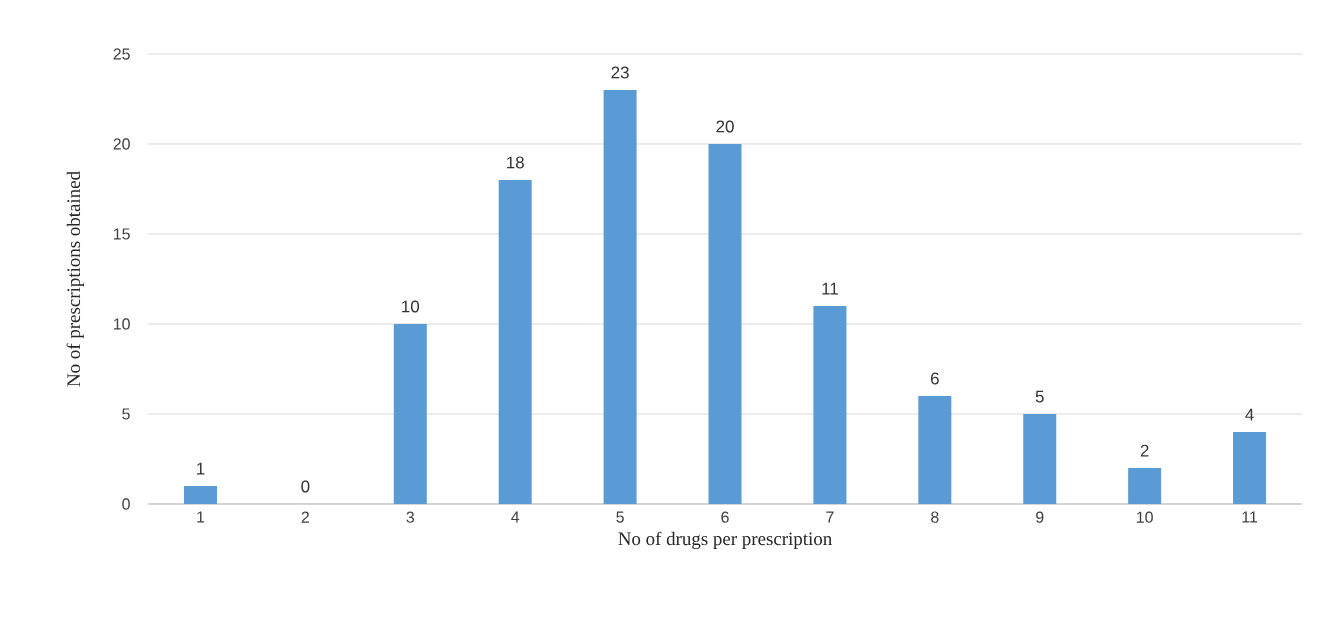  What do you see at coordinates (411, 306) in the screenshot?
I see `data-label: 10` at bounding box center [411, 306].